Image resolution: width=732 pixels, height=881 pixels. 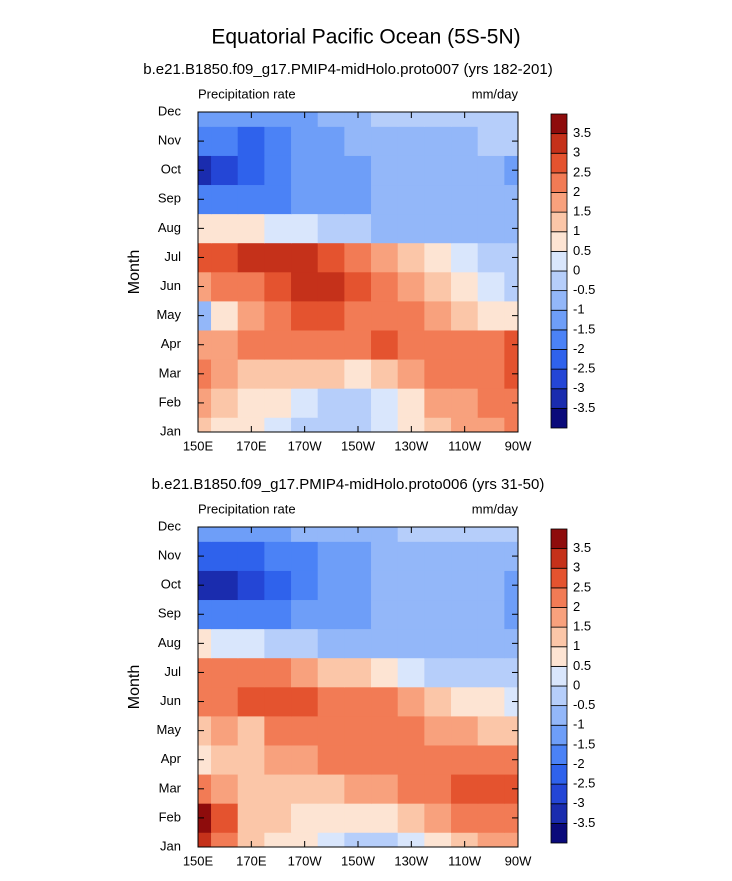 I want to click on x-tick-label: 90W, so click(x=518, y=860).